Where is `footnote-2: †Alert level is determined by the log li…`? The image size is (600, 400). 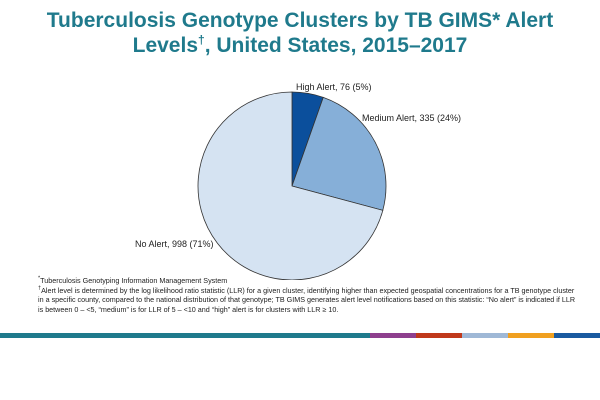 footnote-2: †Alert level is determined by the log li… is located at coordinates (308, 300).